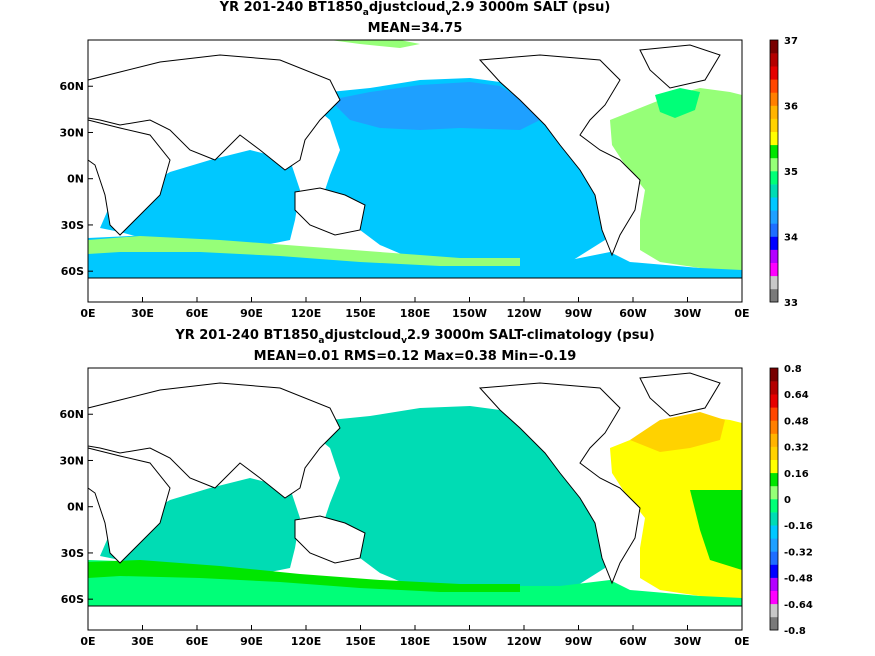  I want to click on panel2-colorbar, so click(774, 499).